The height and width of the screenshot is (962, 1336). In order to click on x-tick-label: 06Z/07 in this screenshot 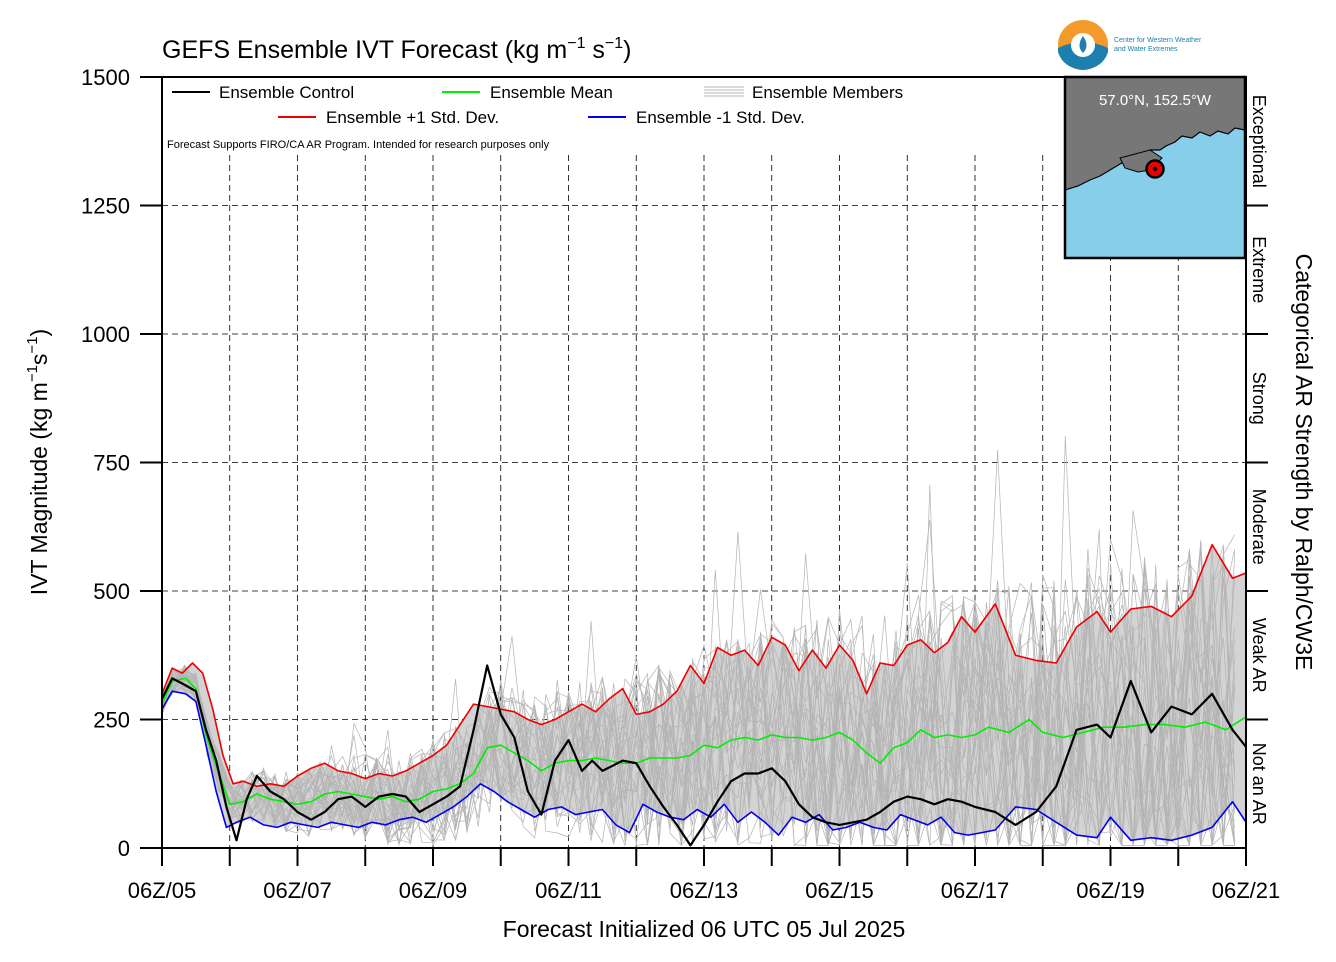, I will do `click(297, 890)`.